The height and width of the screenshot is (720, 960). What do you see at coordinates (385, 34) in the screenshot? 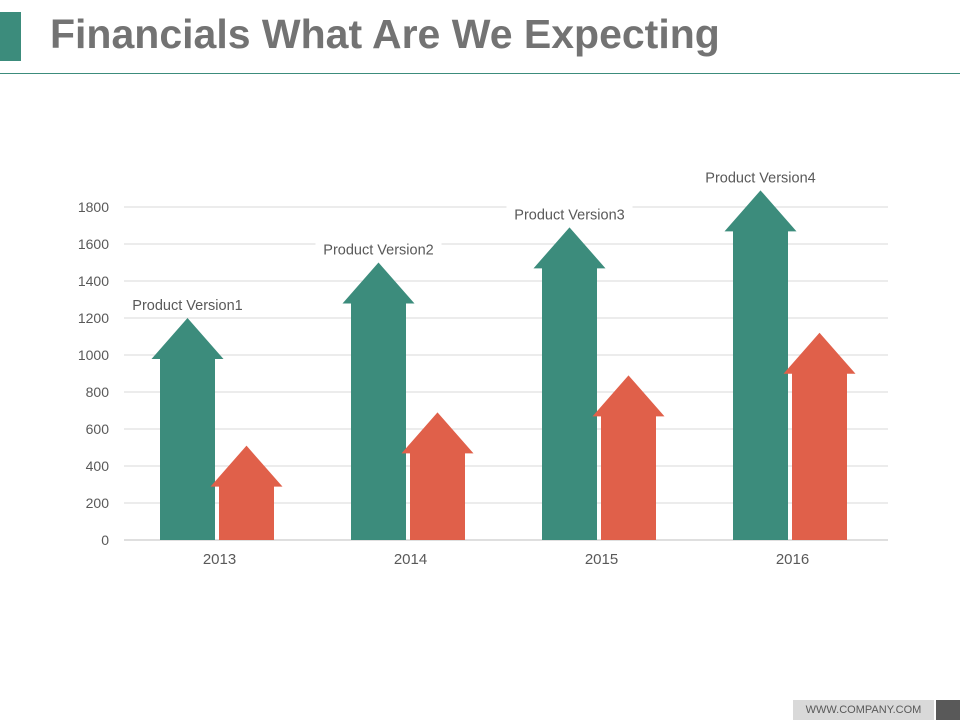
I see `page-title: Financials What Are We Expecting` at bounding box center [385, 34].